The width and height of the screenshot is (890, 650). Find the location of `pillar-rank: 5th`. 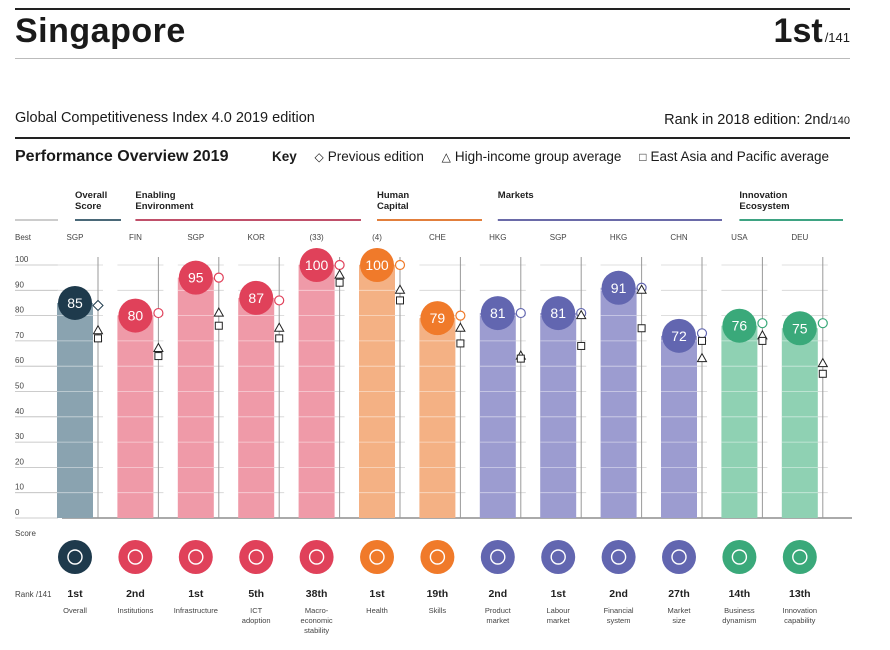

pillar-rank: 5th is located at coordinates (256, 594).